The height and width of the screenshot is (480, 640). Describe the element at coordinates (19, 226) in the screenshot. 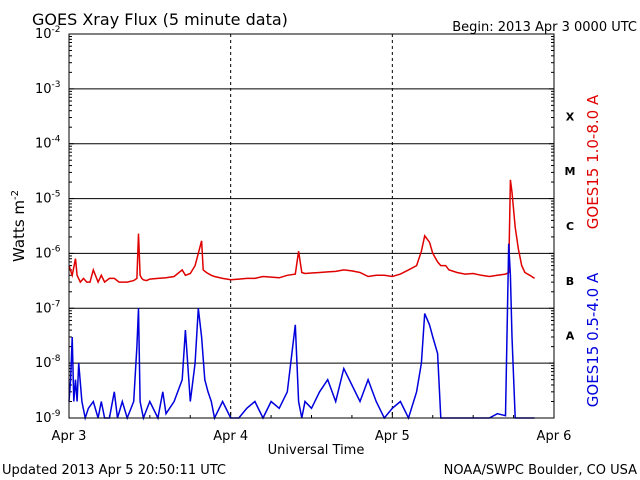

I see `y-axis-label: Watts m-2` at that location.